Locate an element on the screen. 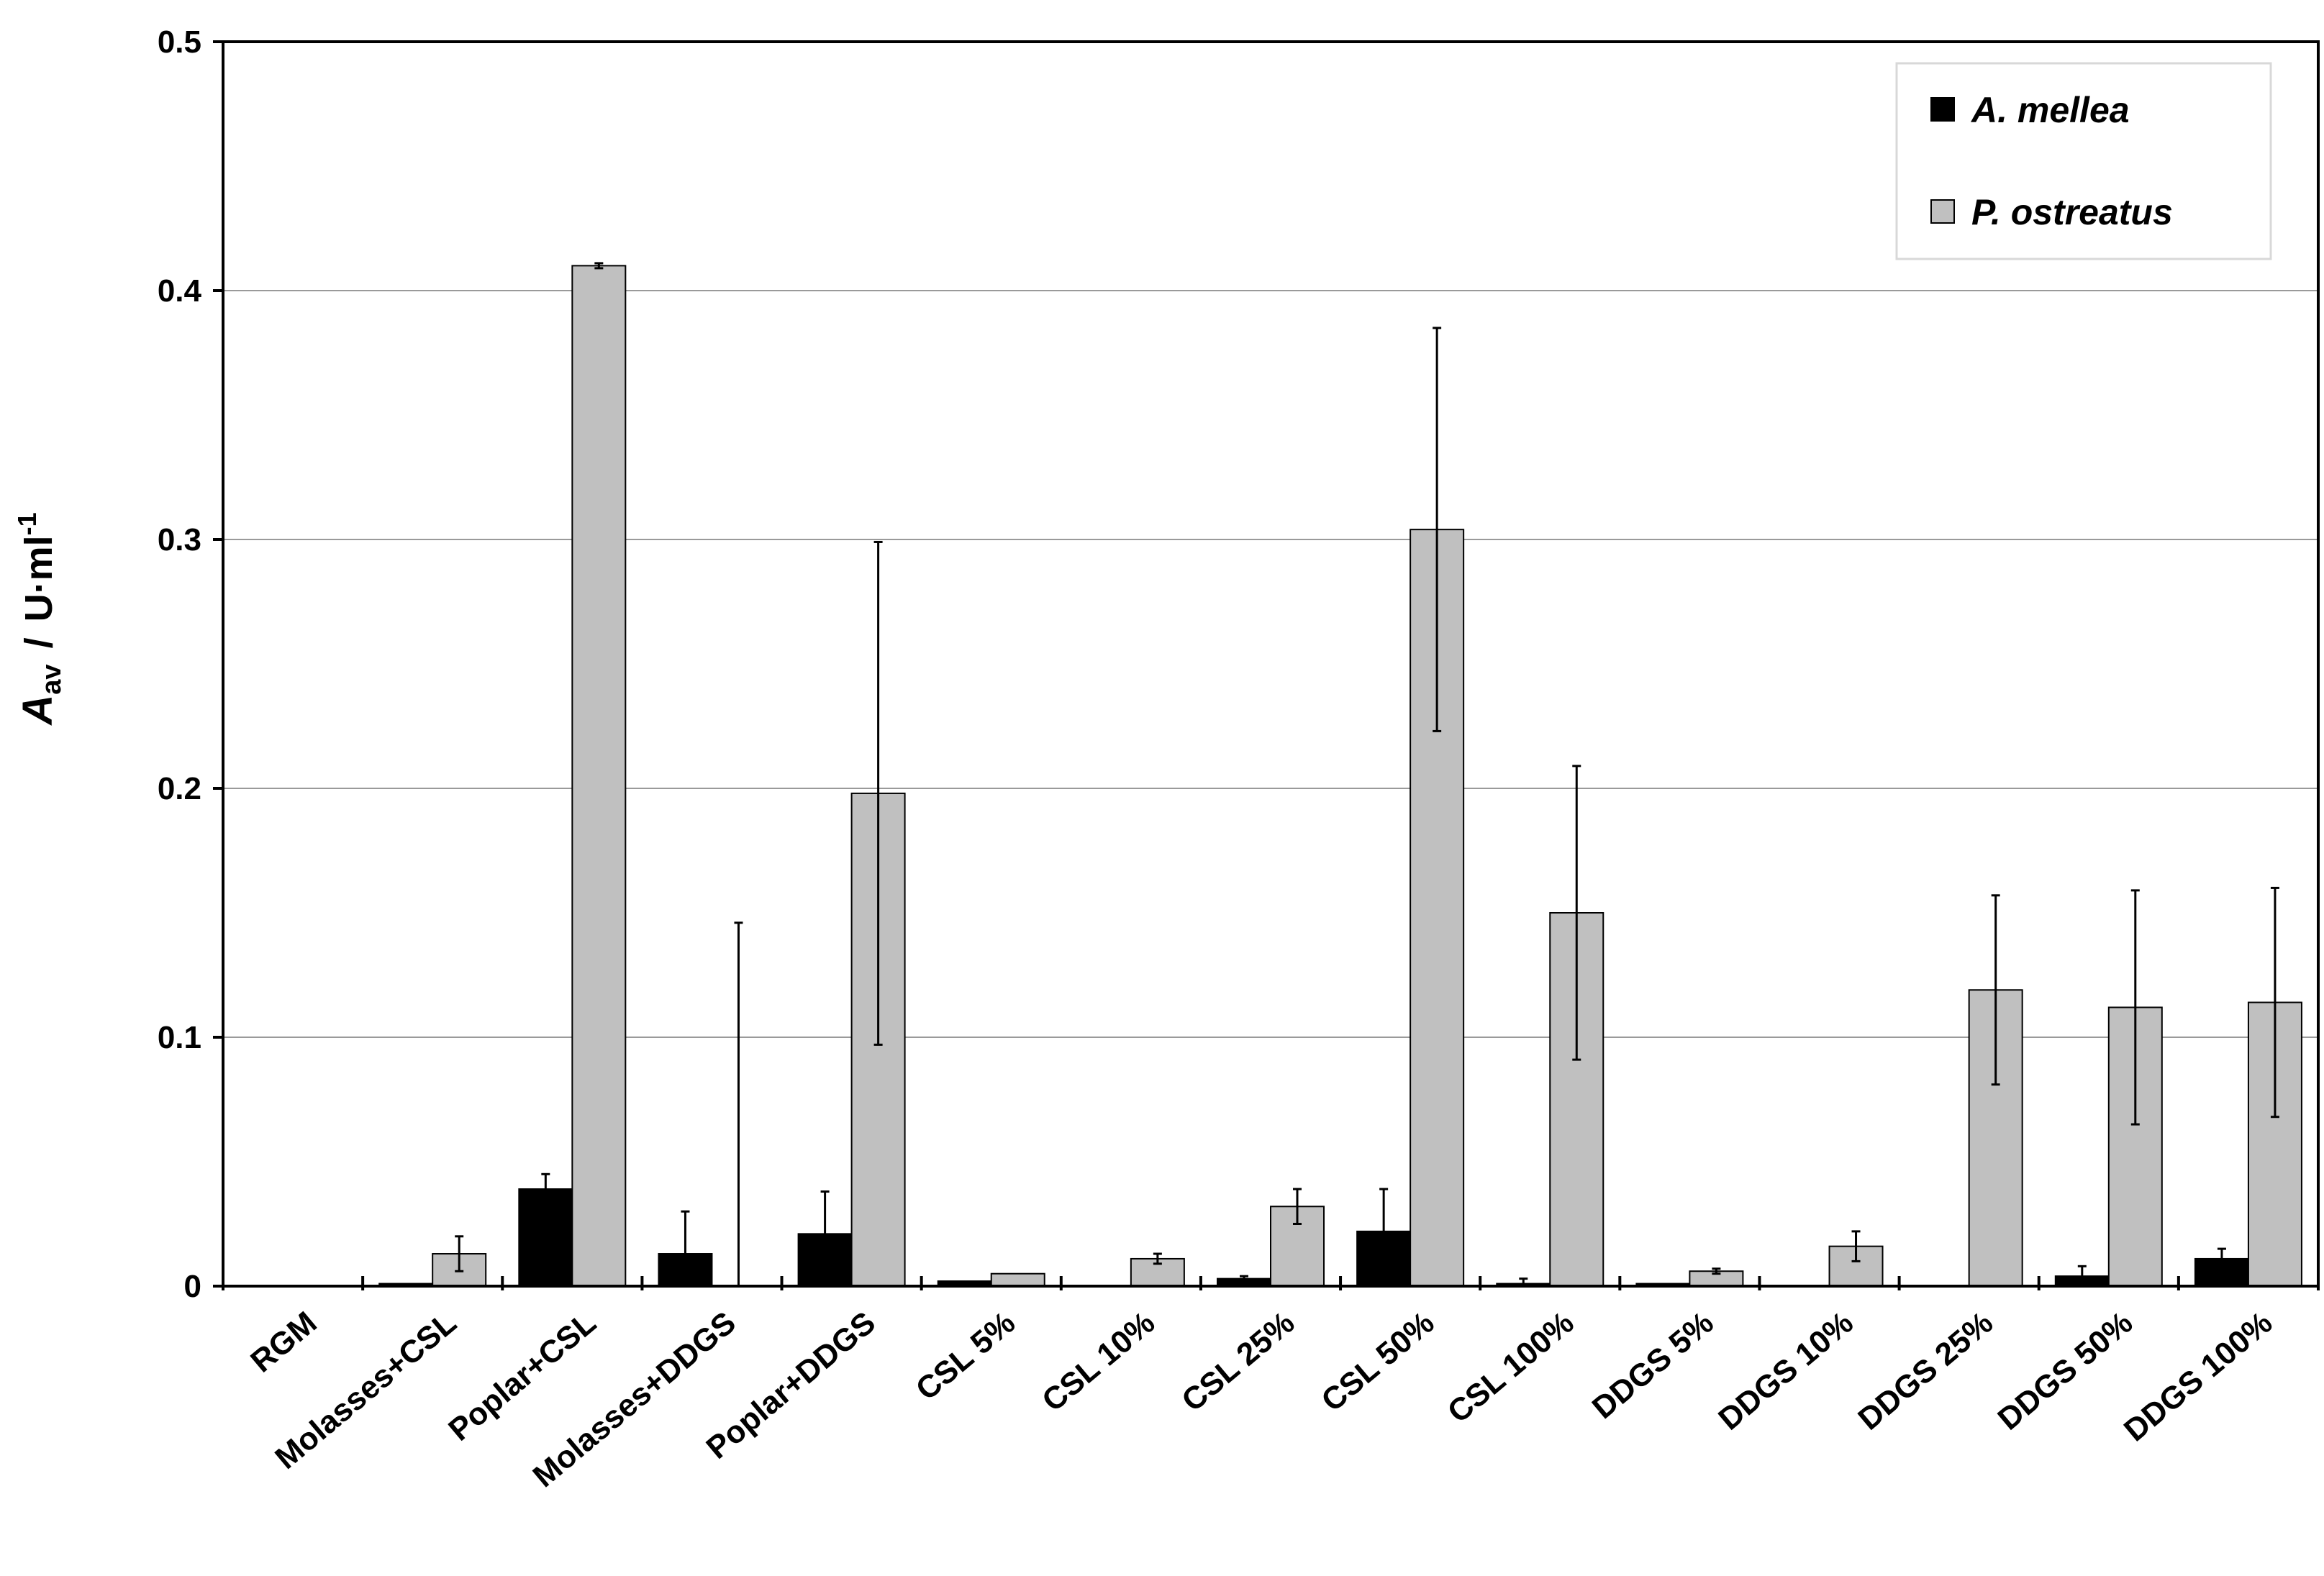 The height and width of the screenshot is (1576, 2324). x-category-label: CSL 50% is located at coordinates (1377, 1361).